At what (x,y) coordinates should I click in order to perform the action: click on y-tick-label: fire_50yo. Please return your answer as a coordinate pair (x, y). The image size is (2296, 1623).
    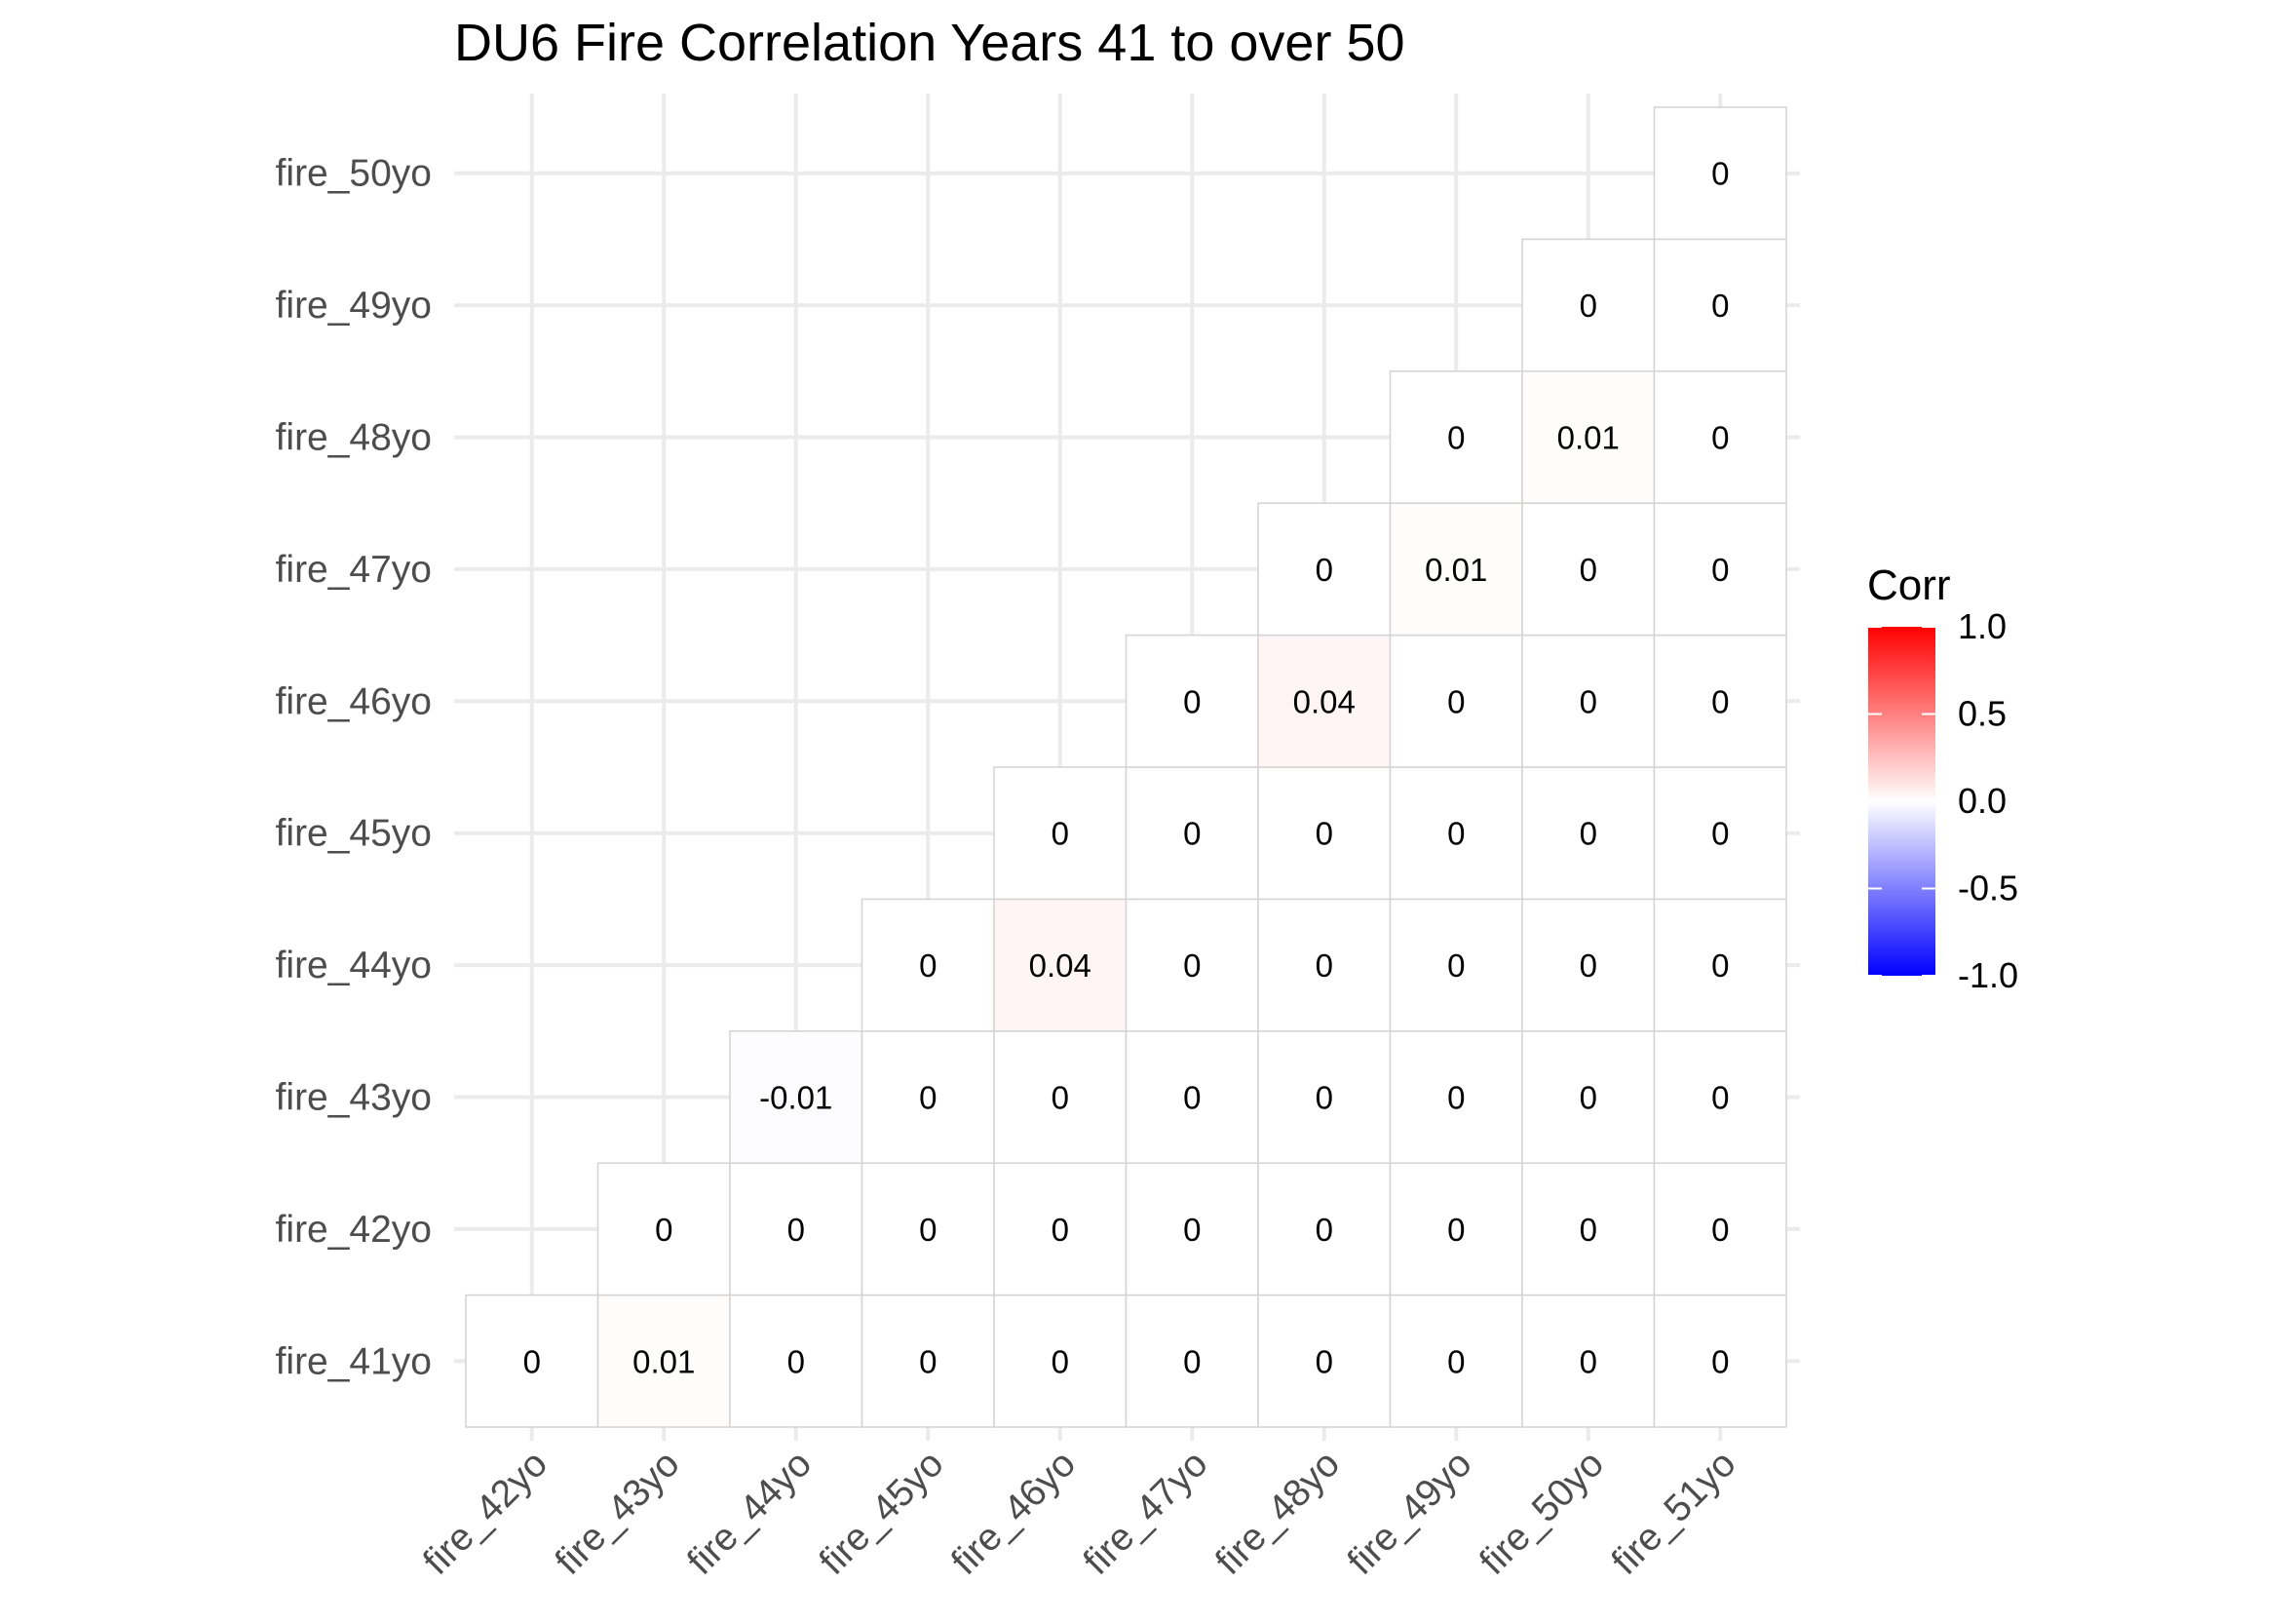
    Looking at the image, I should click on (354, 174).